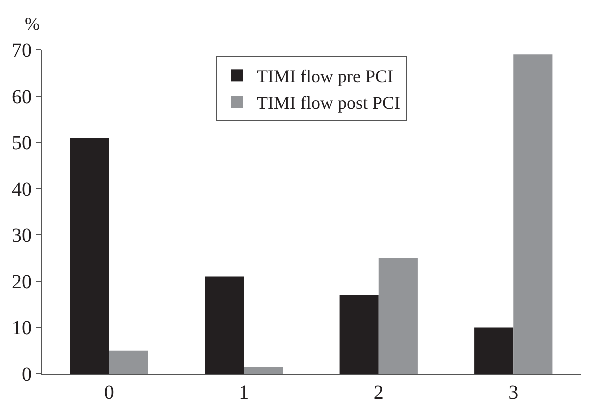  I want to click on x-tick-label: 1, so click(244, 393).